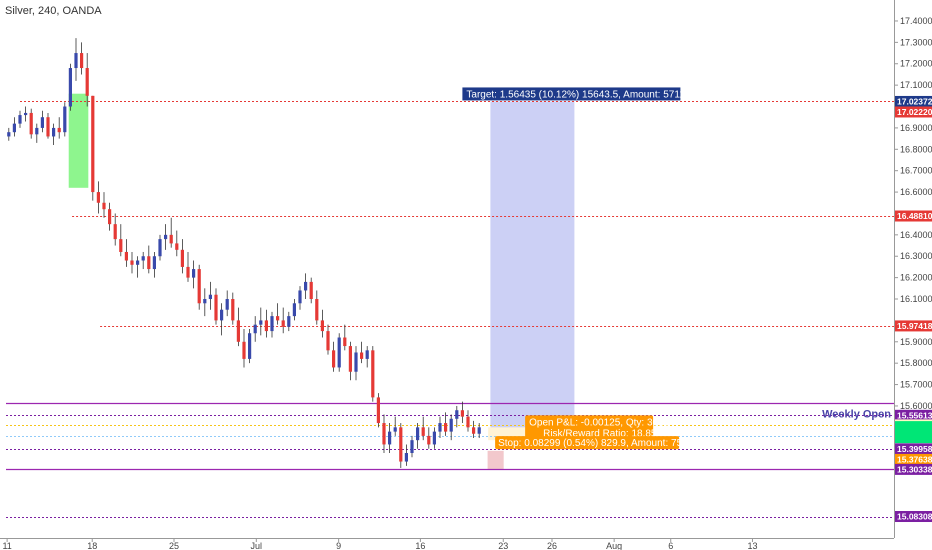 This screenshot has width=932, height=550. What do you see at coordinates (916, 42) in the screenshot?
I see `y-tick-label: 17.30000` at bounding box center [916, 42].